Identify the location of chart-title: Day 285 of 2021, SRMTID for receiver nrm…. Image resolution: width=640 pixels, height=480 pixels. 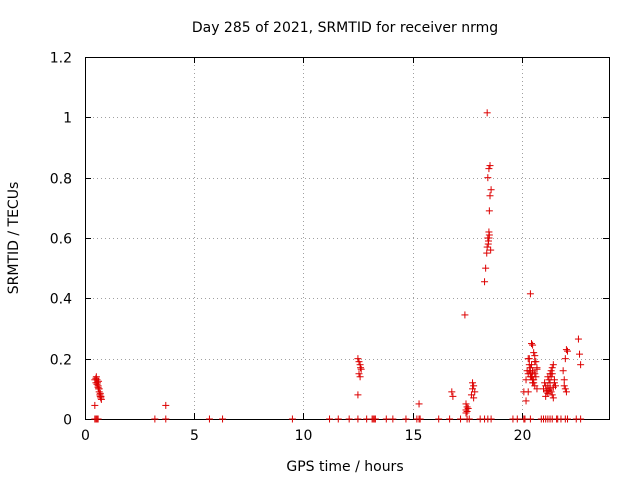
(345, 28).